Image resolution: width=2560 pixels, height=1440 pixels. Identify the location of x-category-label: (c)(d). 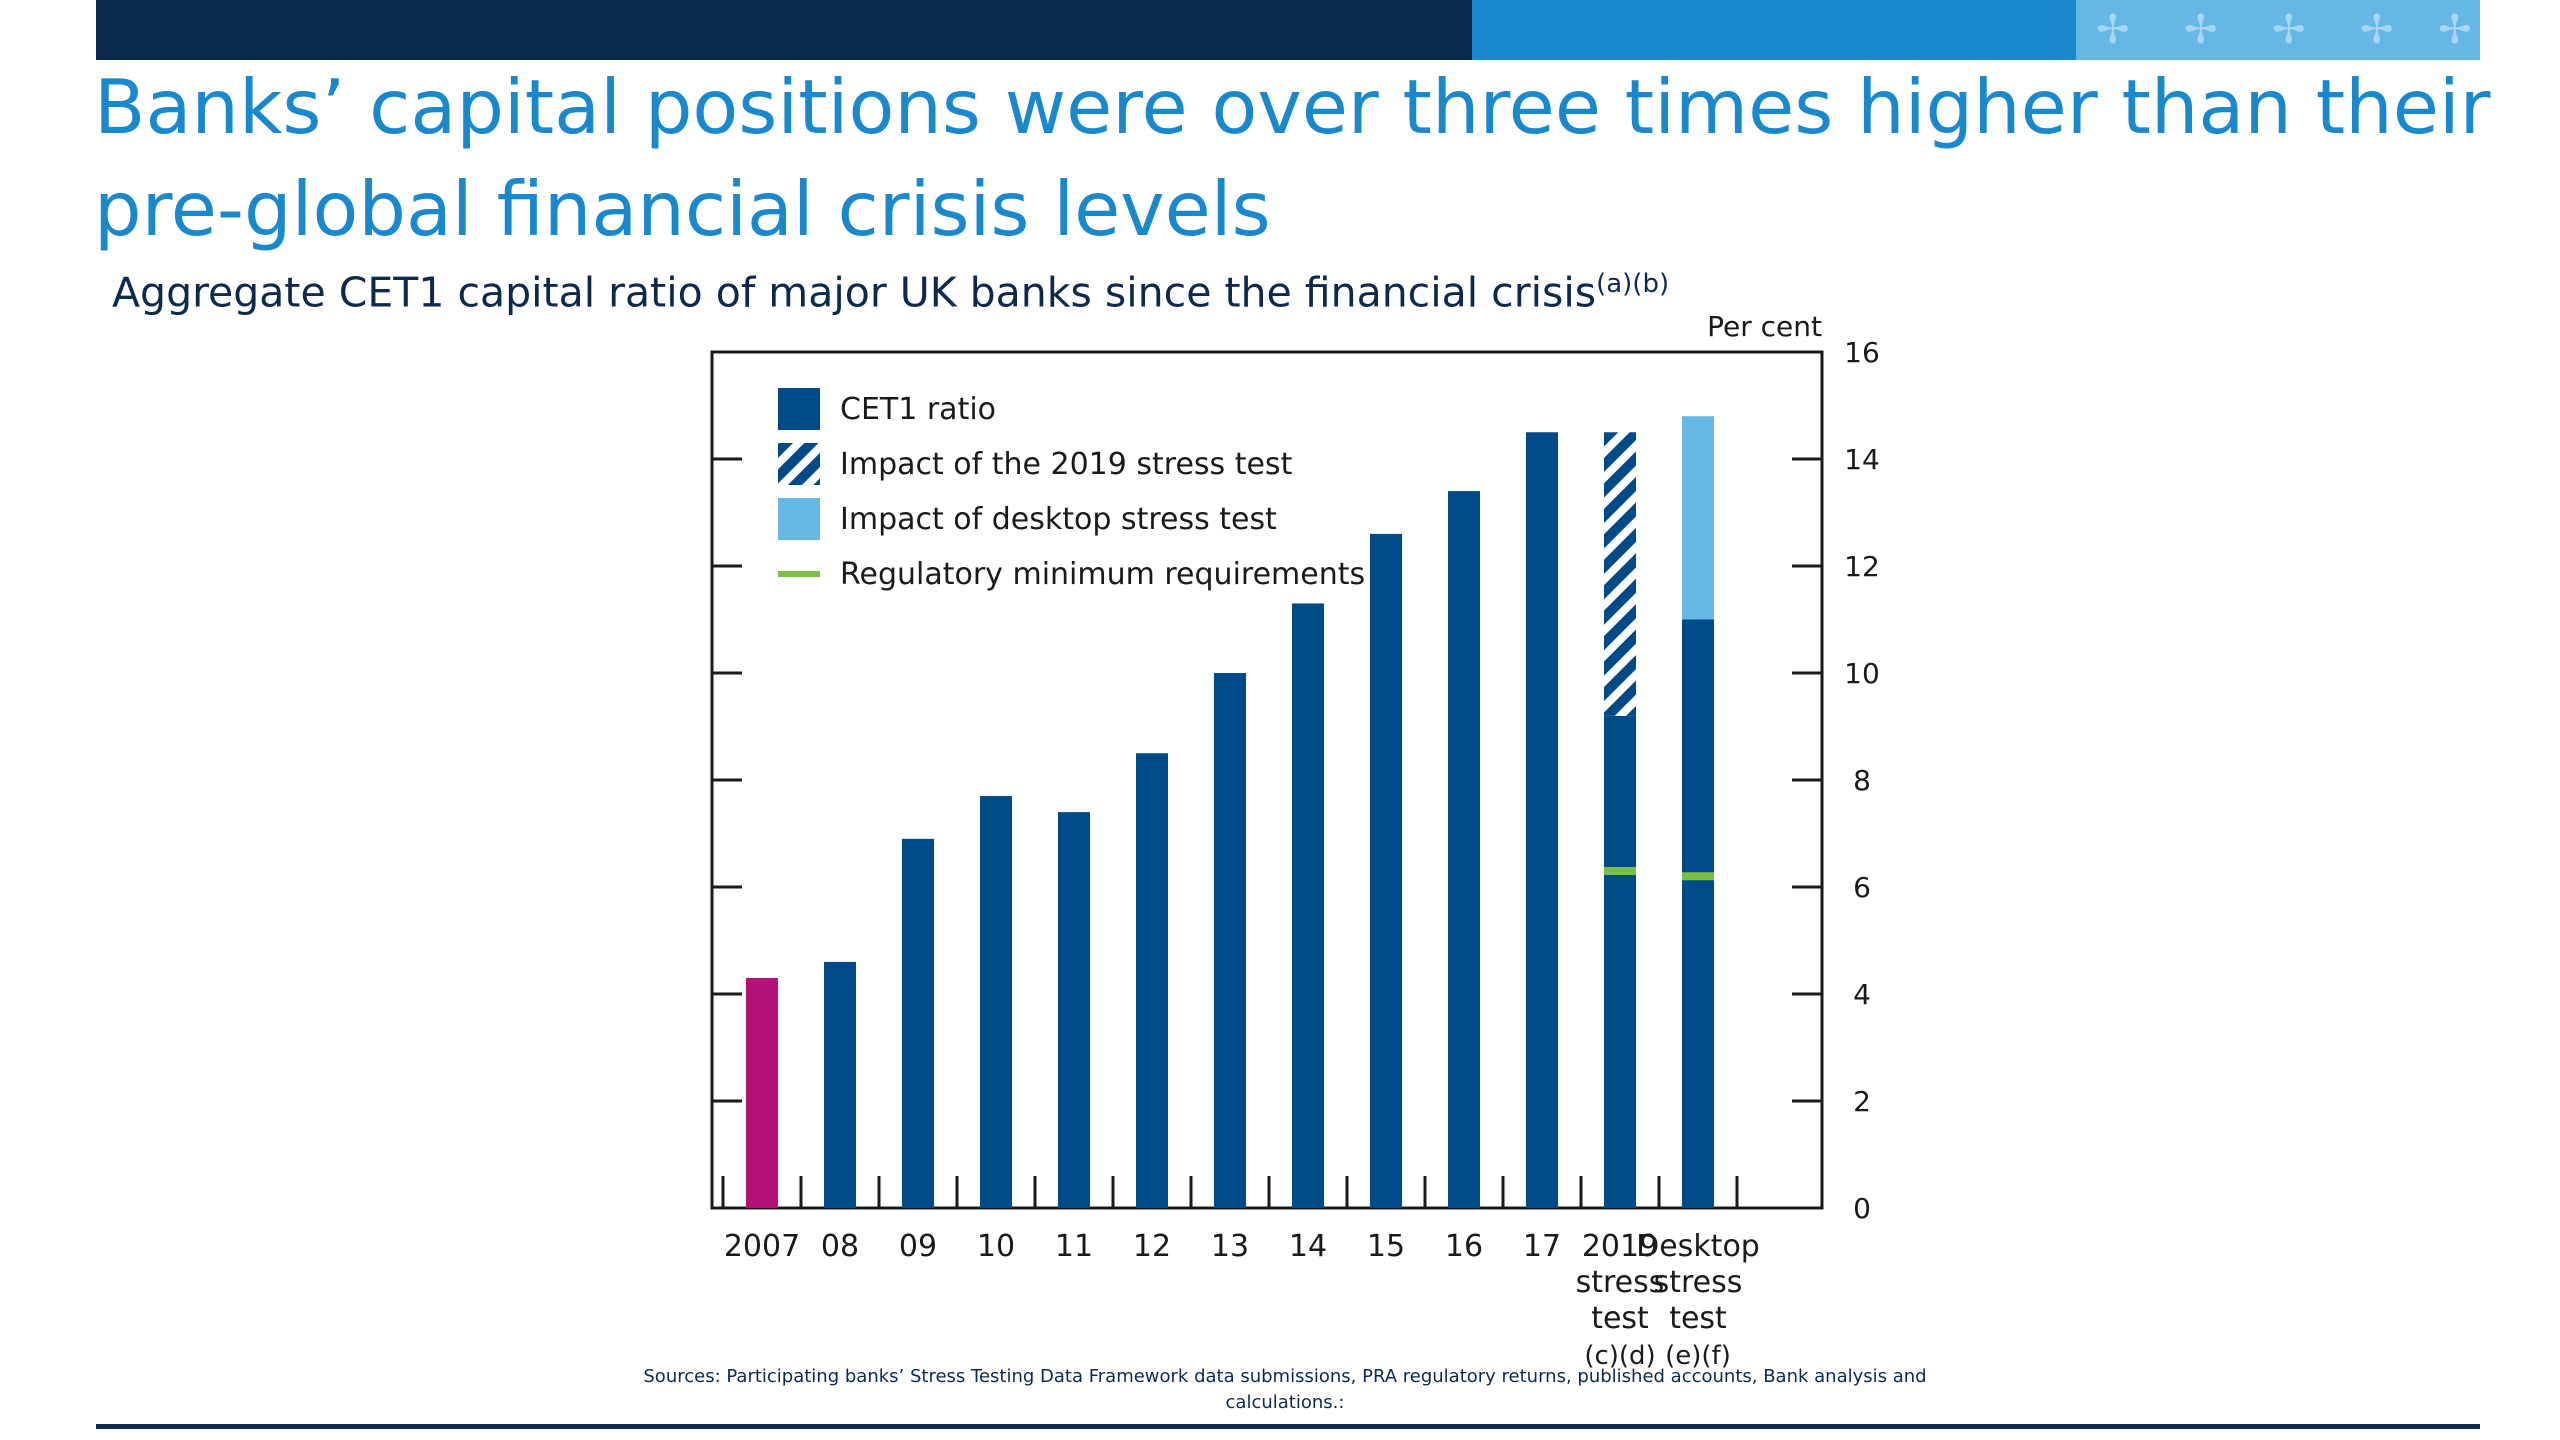
(1619, 1356).